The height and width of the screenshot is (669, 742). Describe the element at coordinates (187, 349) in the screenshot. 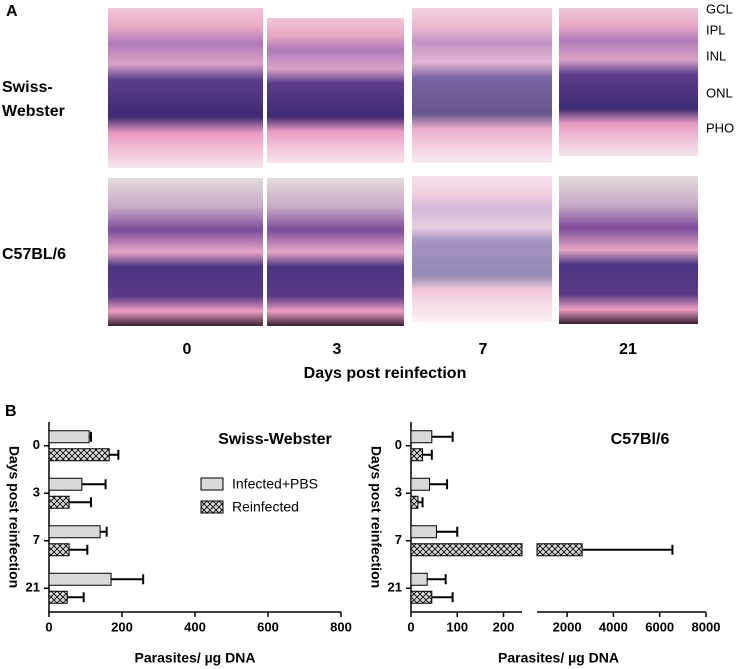

I see `column-label: 0` at that location.